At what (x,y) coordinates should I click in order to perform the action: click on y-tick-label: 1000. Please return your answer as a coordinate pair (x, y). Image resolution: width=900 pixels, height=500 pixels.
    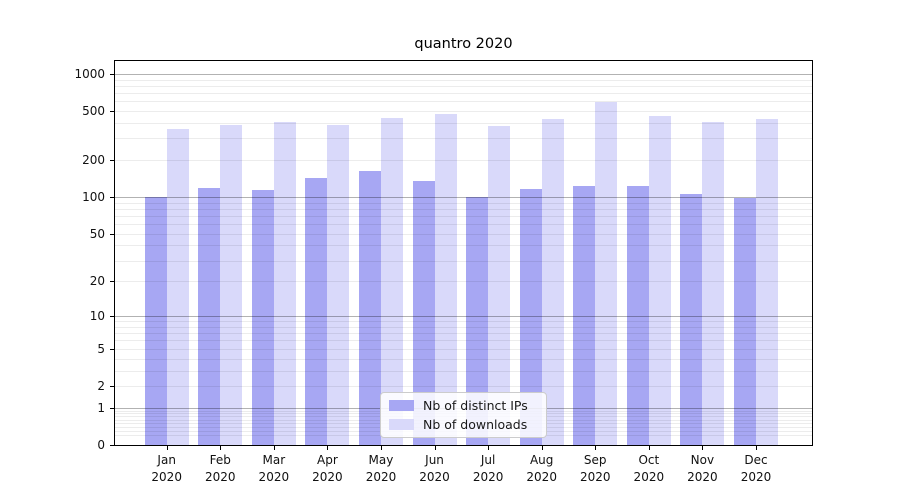
    Looking at the image, I should click on (89, 73).